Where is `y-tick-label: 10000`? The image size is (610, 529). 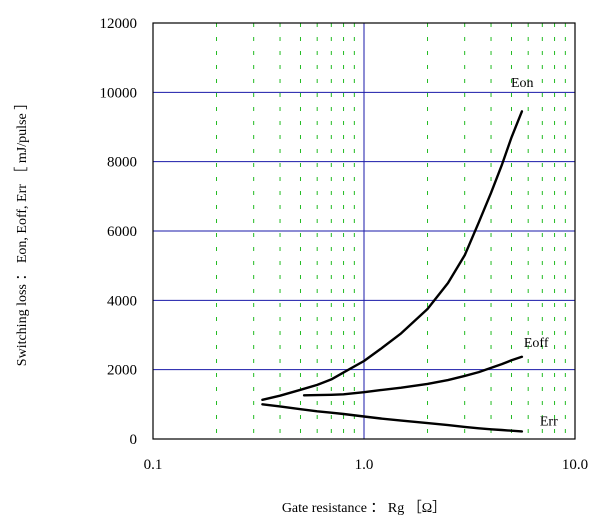 y-tick-label: 10000 is located at coordinates (119, 93).